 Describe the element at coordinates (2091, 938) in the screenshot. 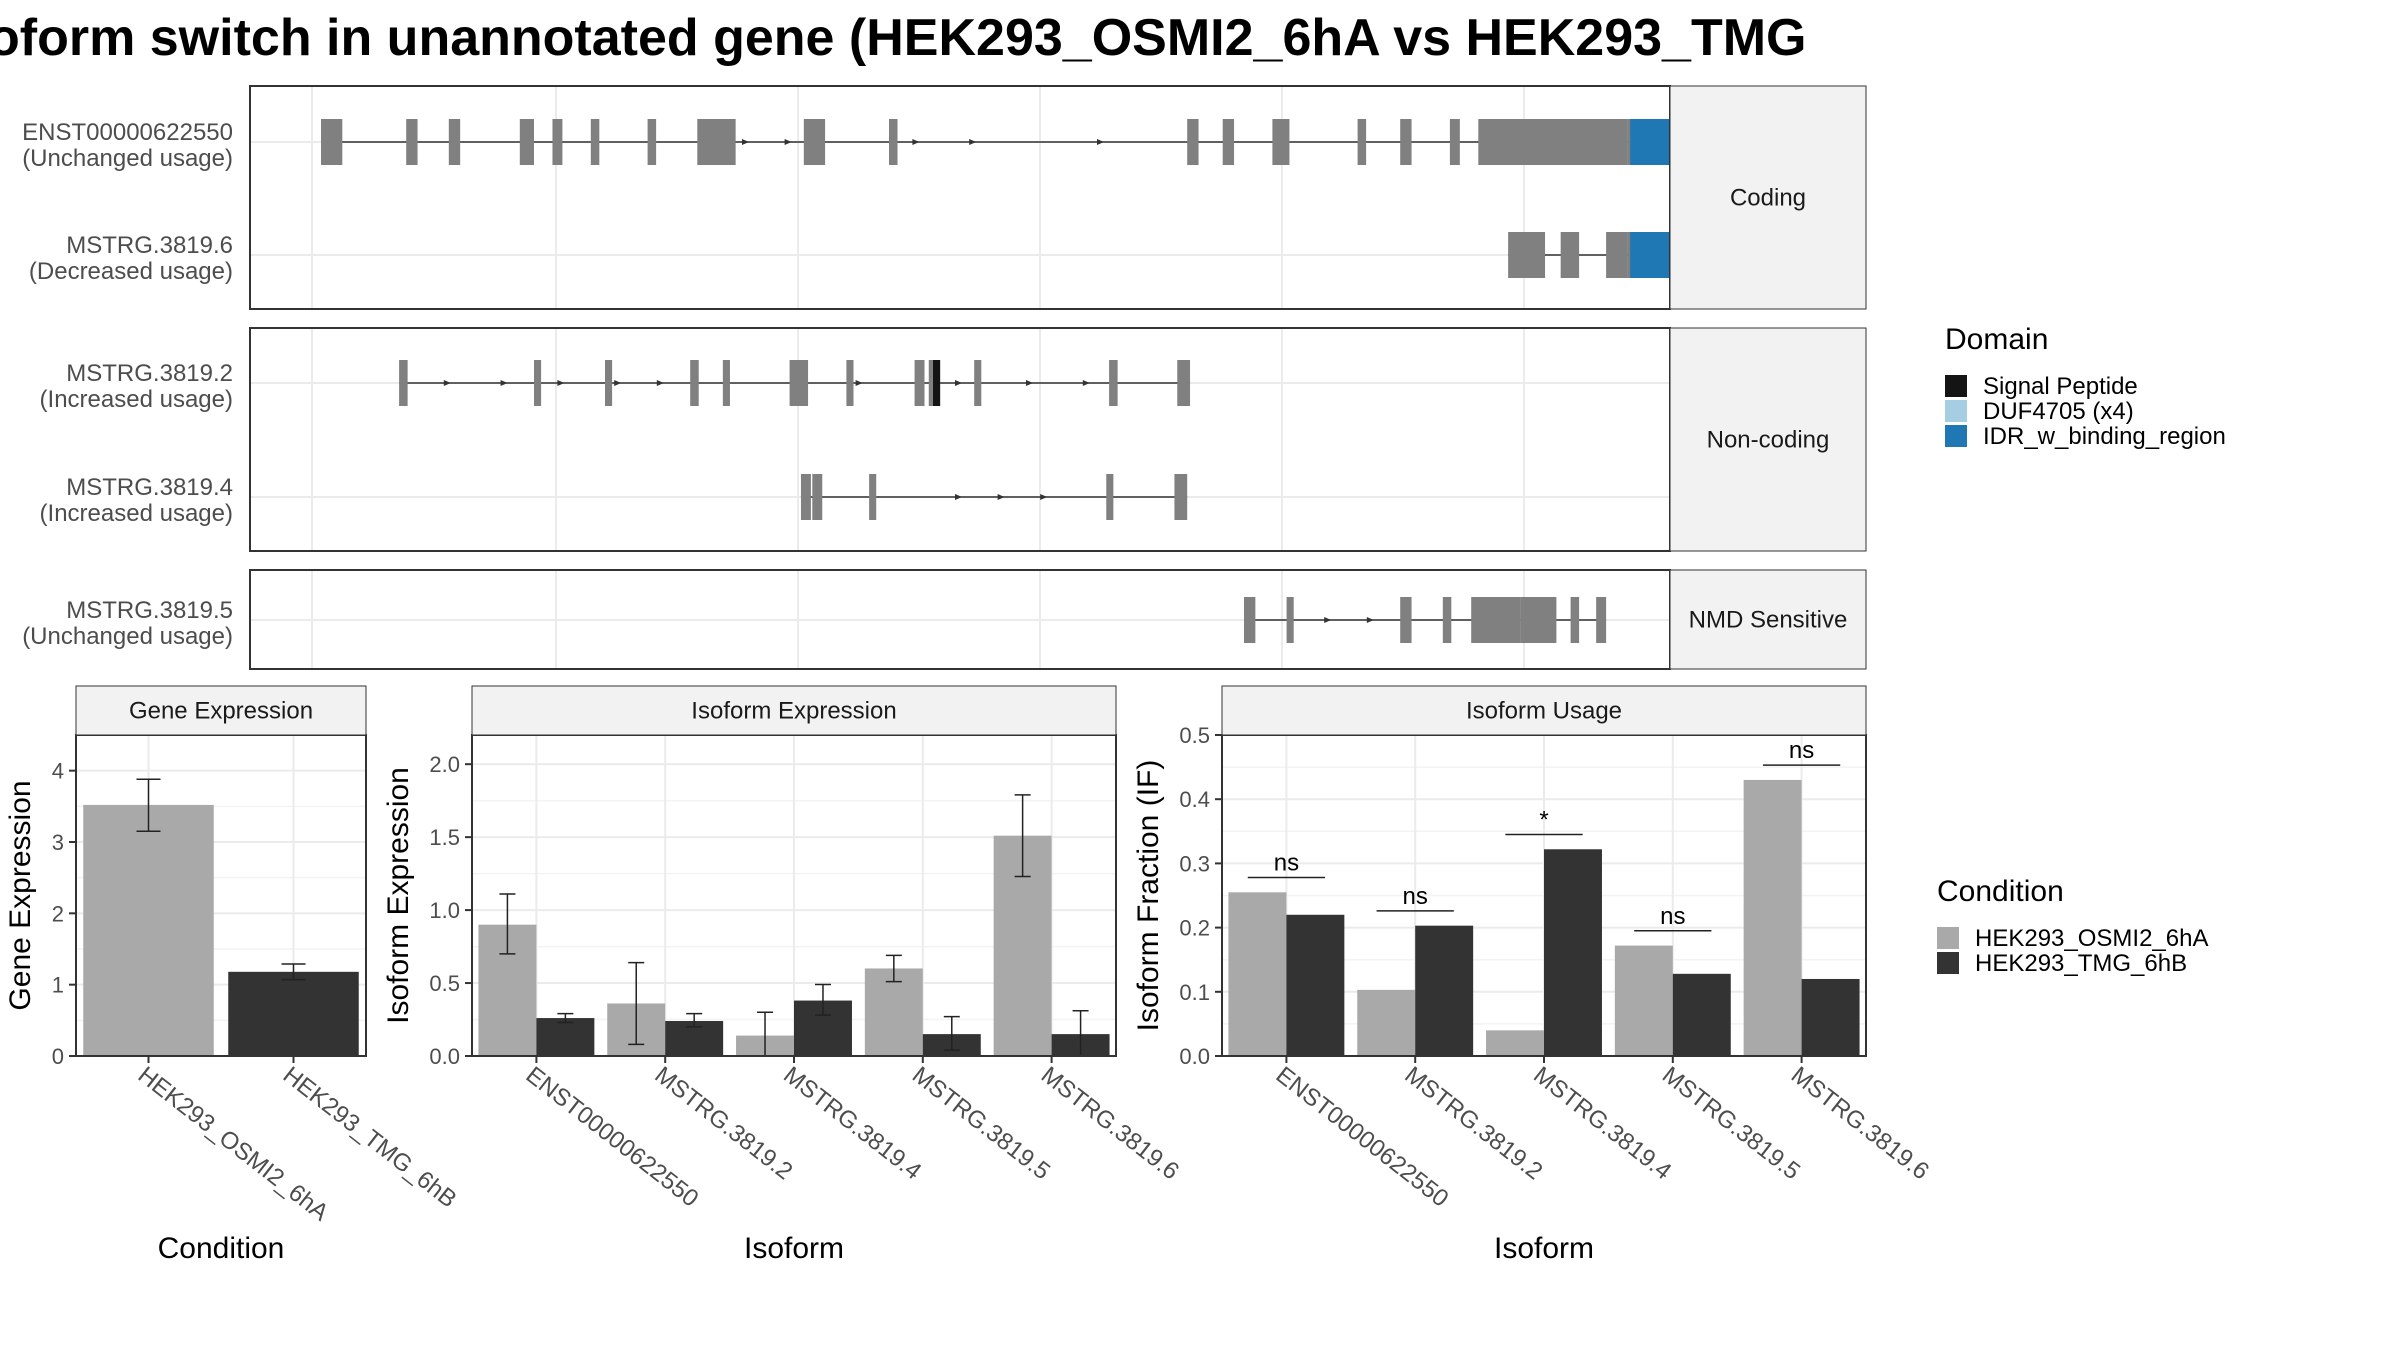

I see `legend-item-label: HEK293_OSMI2_6hA` at that location.